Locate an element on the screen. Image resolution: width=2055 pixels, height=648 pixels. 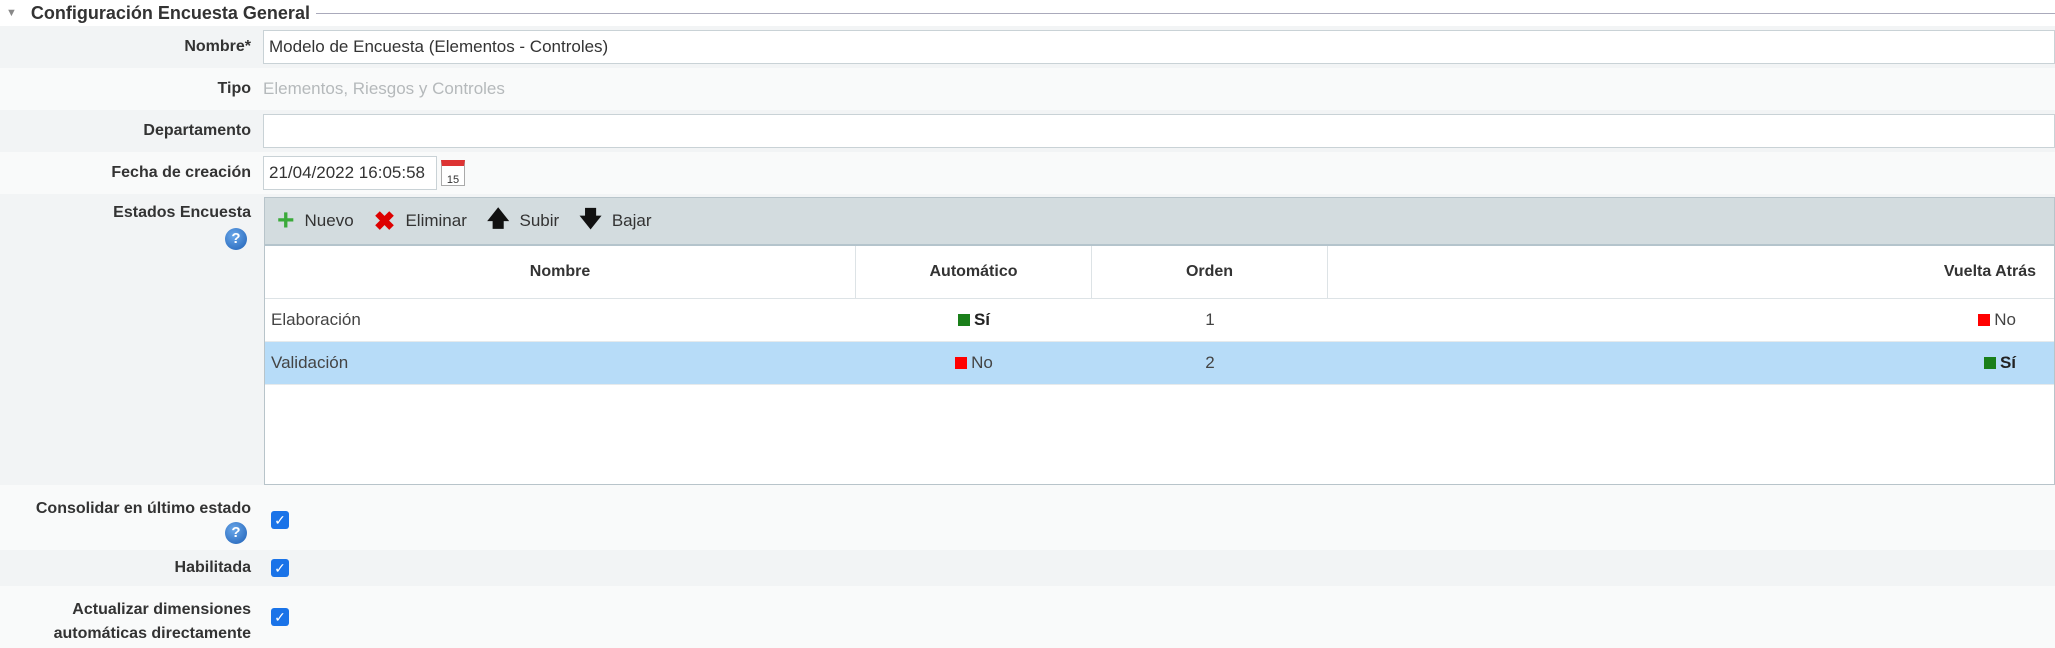
actualizar-label-line2: automáticas directamente is located at coordinates (152, 633).